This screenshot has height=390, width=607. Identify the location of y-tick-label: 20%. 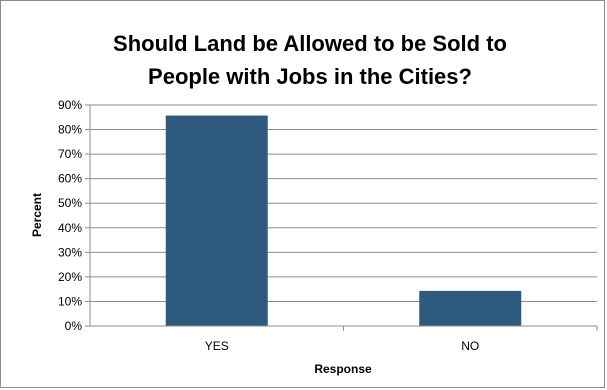
(70, 277).